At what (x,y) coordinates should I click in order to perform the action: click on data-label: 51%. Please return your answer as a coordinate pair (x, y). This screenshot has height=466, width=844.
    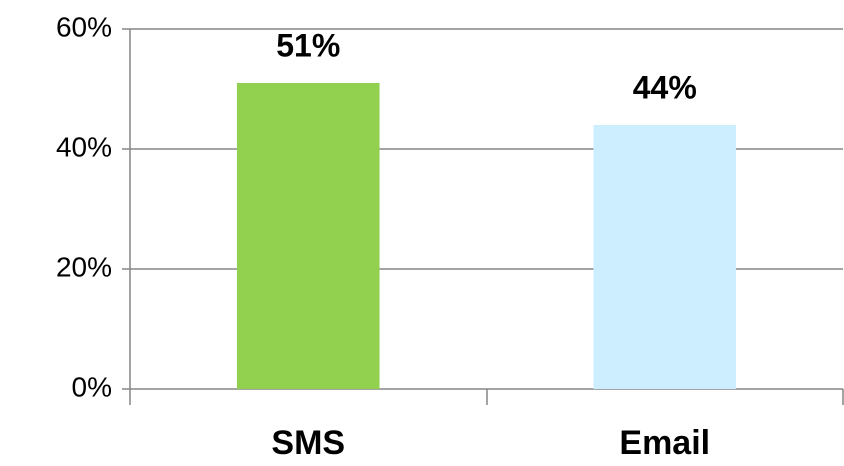
    Looking at the image, I should click on (308, 45).